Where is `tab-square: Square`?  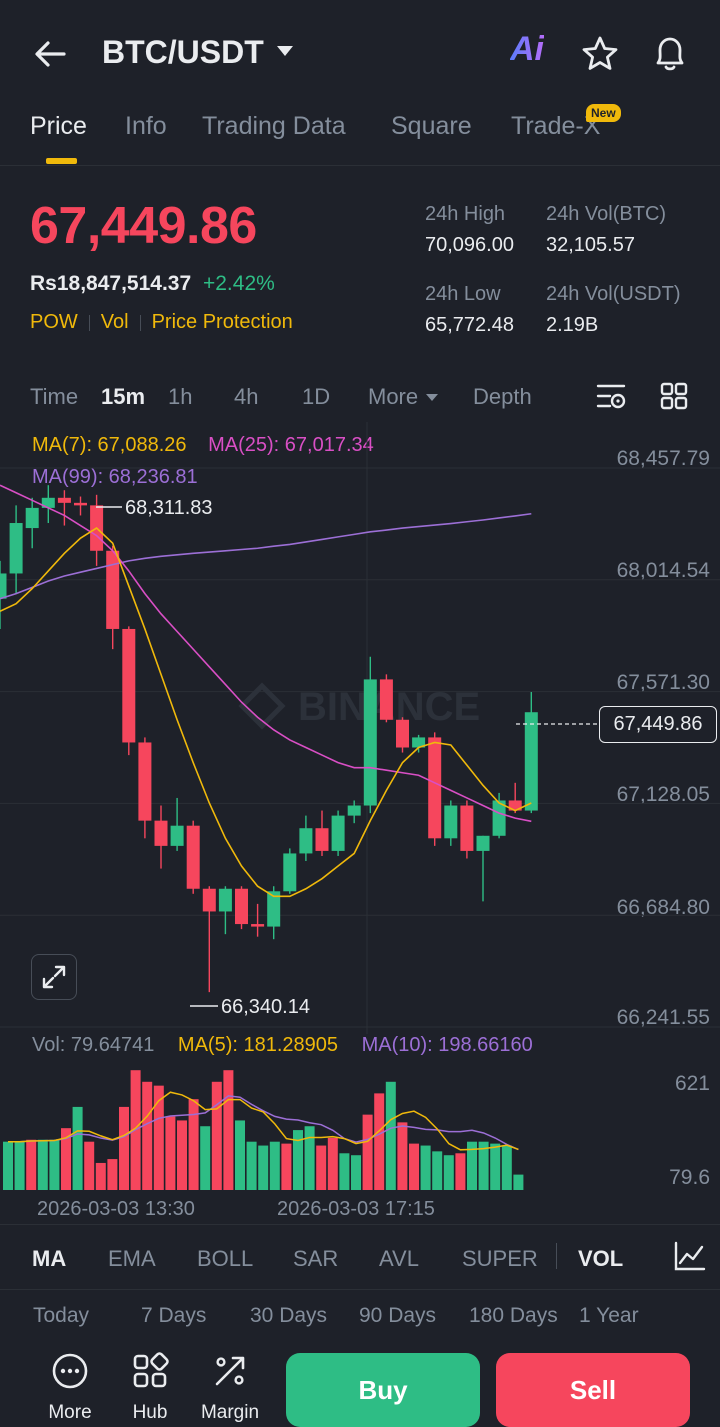
tab-square: Square is located at coordinates (431, 126).